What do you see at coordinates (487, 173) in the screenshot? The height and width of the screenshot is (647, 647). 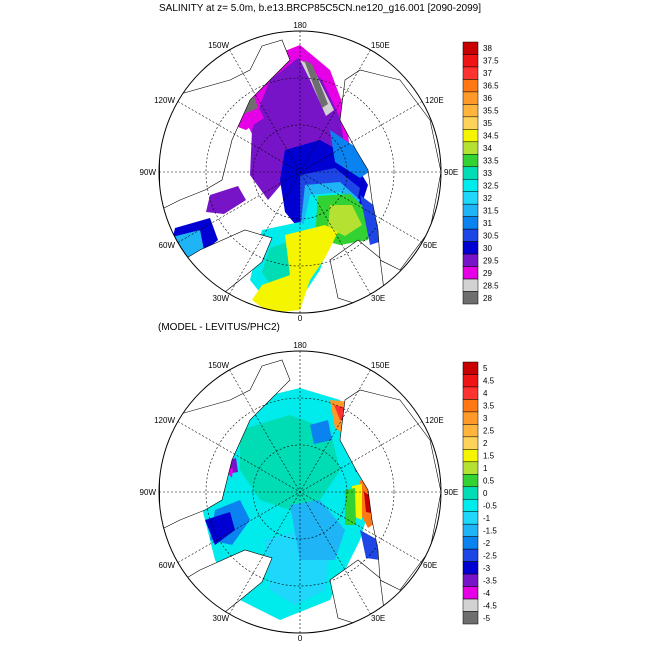 I see `top-colorbar-label: 33` at bounding box center [487, 173].